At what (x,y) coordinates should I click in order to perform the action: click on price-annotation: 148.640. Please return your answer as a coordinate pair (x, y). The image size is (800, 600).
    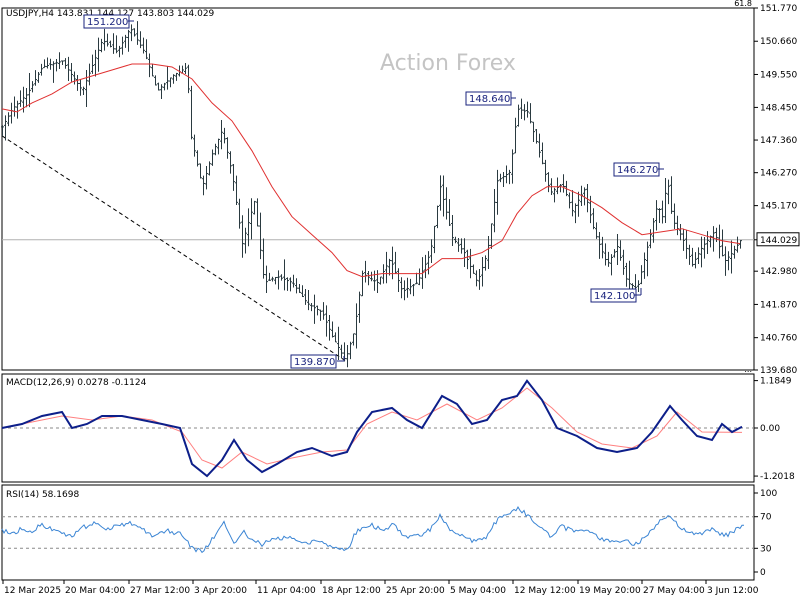
    Looking at the image, I should click on (490, 98).